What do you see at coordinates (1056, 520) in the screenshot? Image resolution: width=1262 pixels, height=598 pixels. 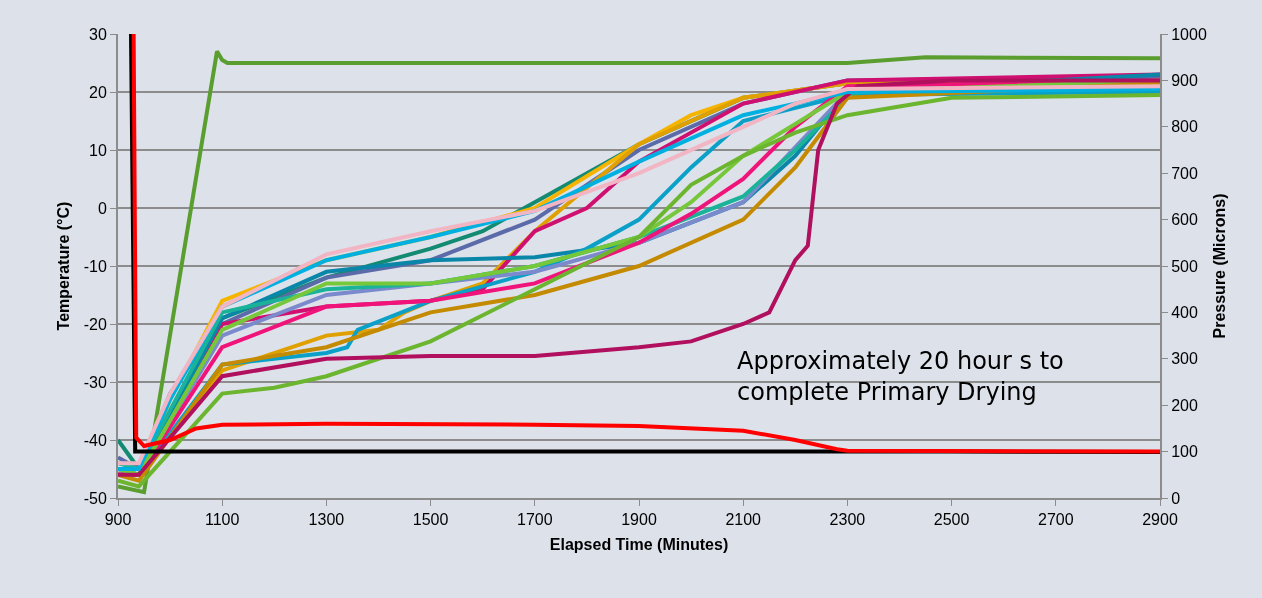 I see `x-tick-label: 2700` at bounding box center [1056, 520].